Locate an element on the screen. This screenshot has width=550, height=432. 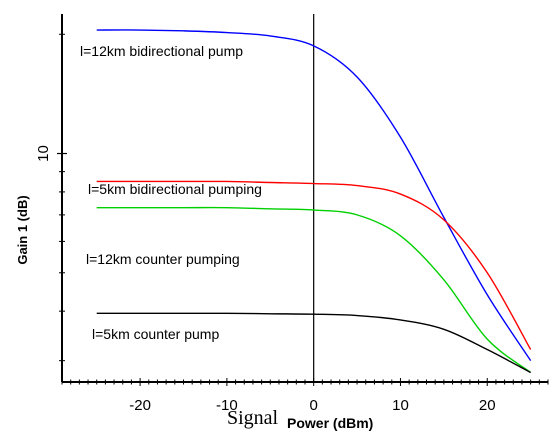
series-label-2: l=5km bidirectional pumping is located at coordinates (175, 189).